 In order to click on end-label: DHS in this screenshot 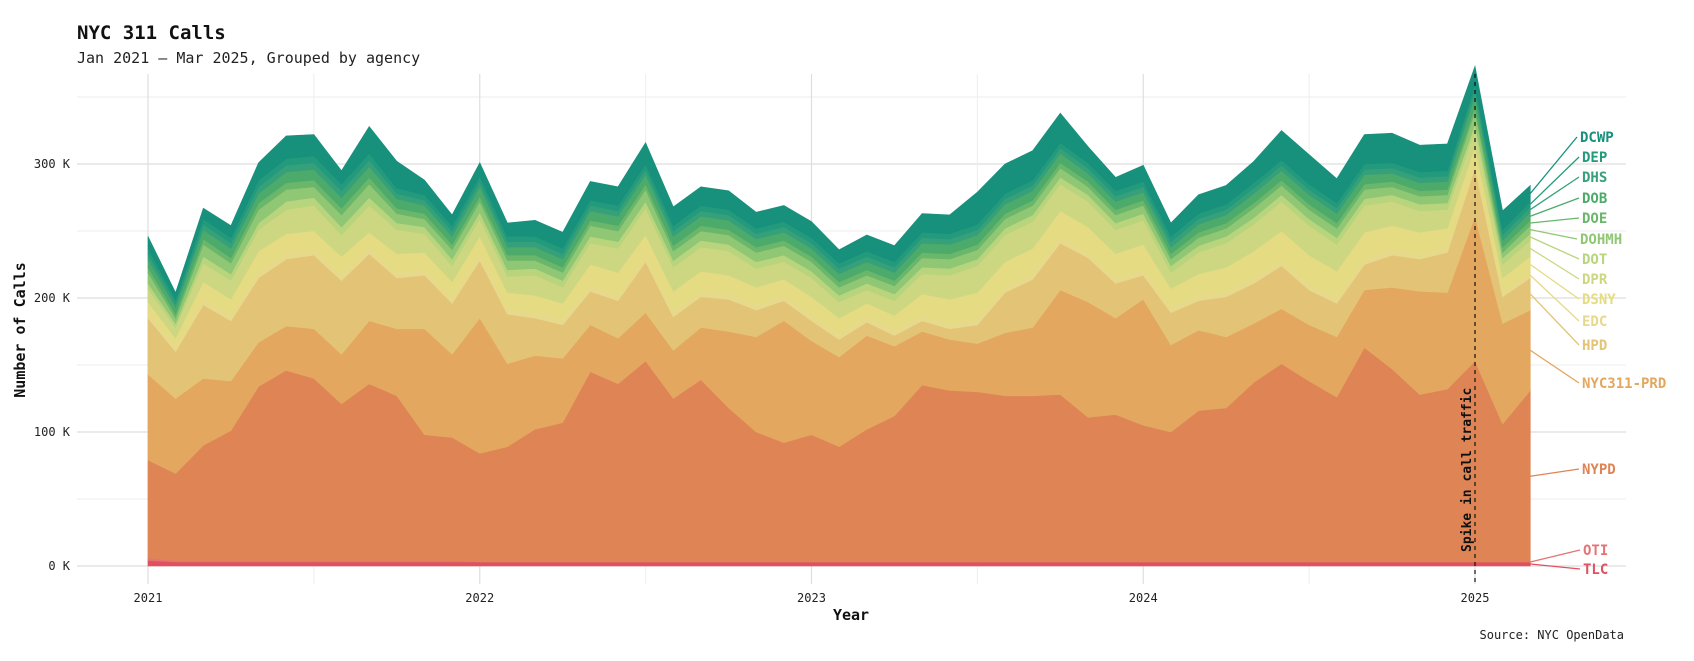, I will do `click(1594, 178)`.